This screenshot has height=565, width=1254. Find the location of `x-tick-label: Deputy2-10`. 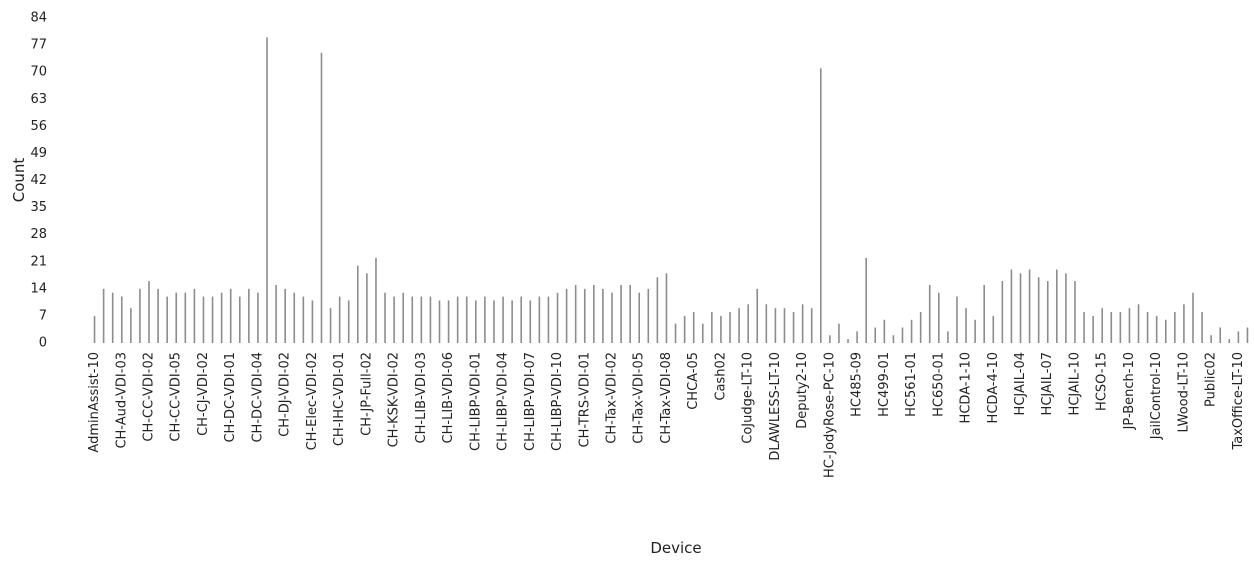

x-tick-label: Deputy2-10 is located at coordinates (802, 390).